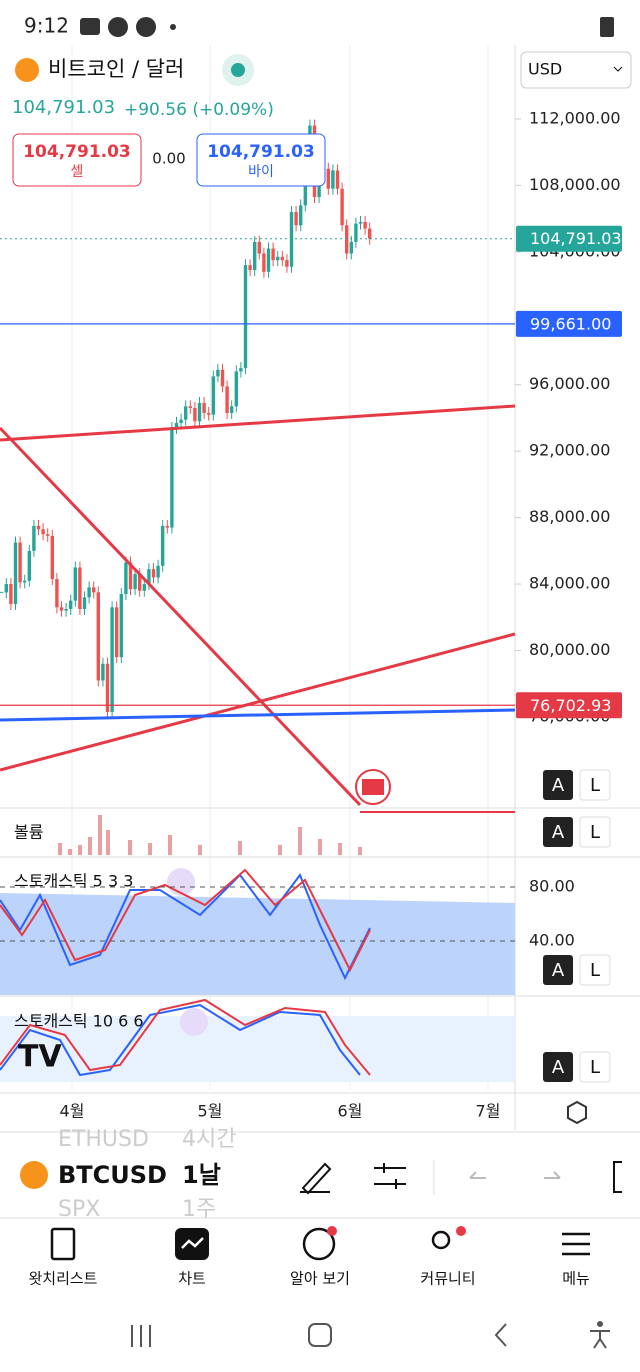  I want to click on sys-home, so click(320, 1335).